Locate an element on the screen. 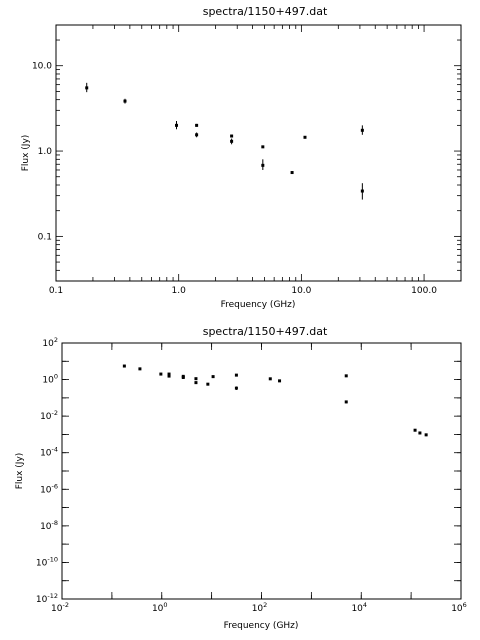  top-plot-y-tick-label: 10.0 is located at coordinates (42, 67).